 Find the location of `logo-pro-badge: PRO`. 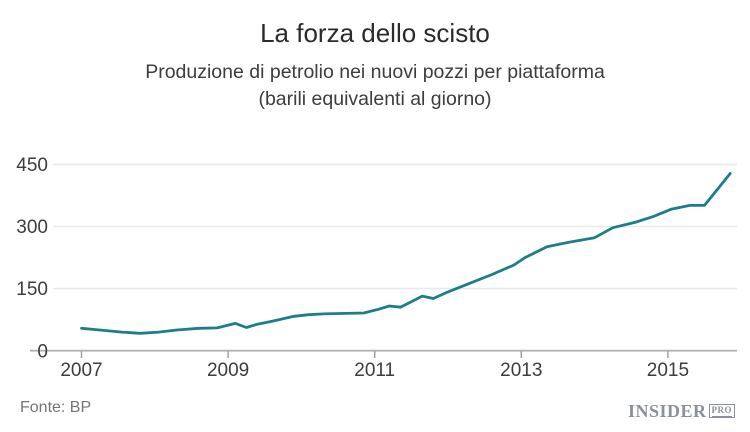

logo-pro-badge: PRO is located at coordinates (721, 411).